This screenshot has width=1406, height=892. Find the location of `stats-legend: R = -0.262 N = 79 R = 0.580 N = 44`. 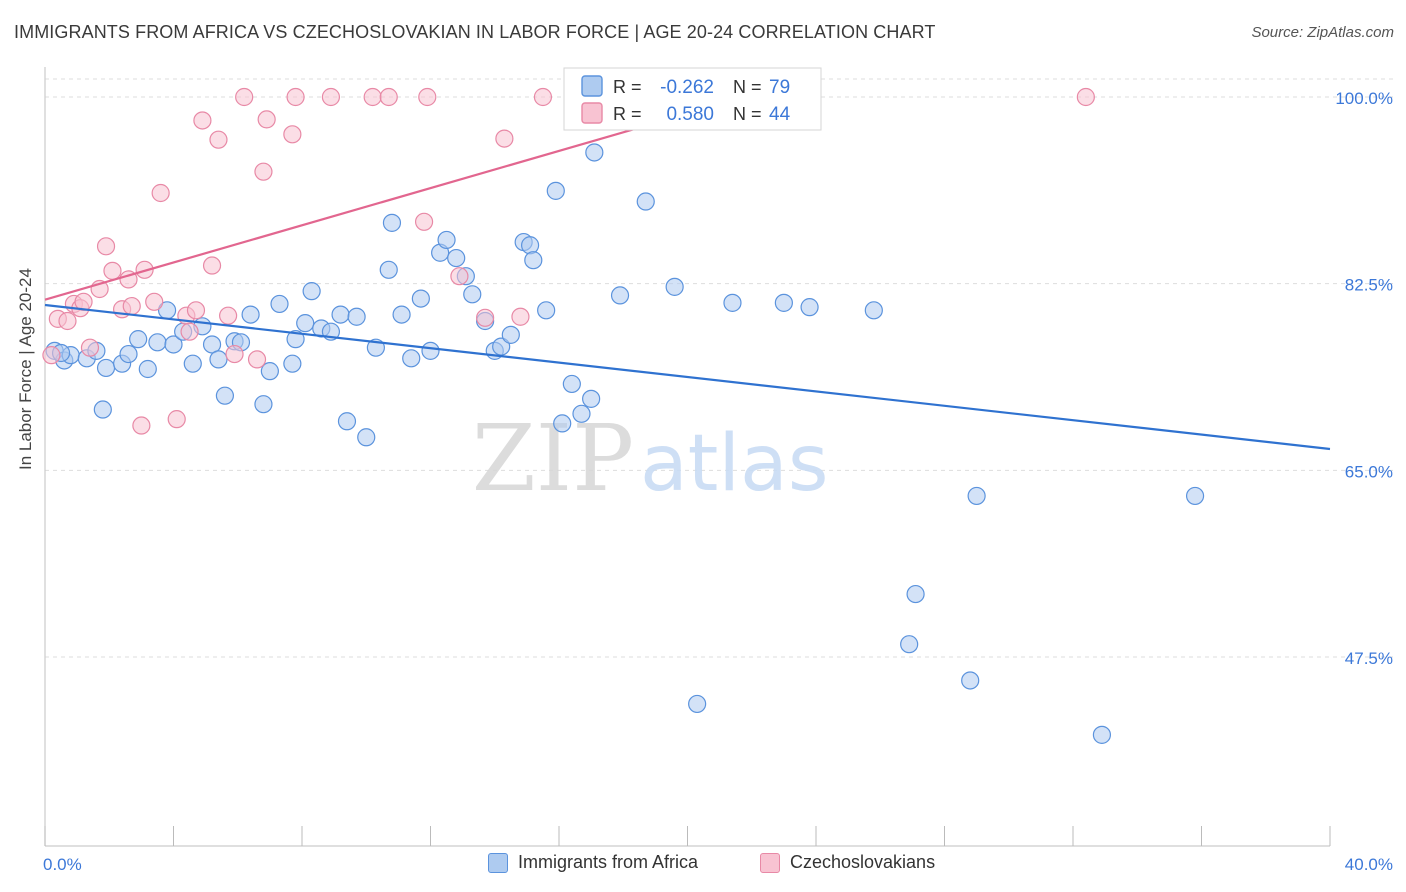

stats-legend: R = -0.262 N = 79 R = 0.580 N = 44 is located at coordinates (692, 99).